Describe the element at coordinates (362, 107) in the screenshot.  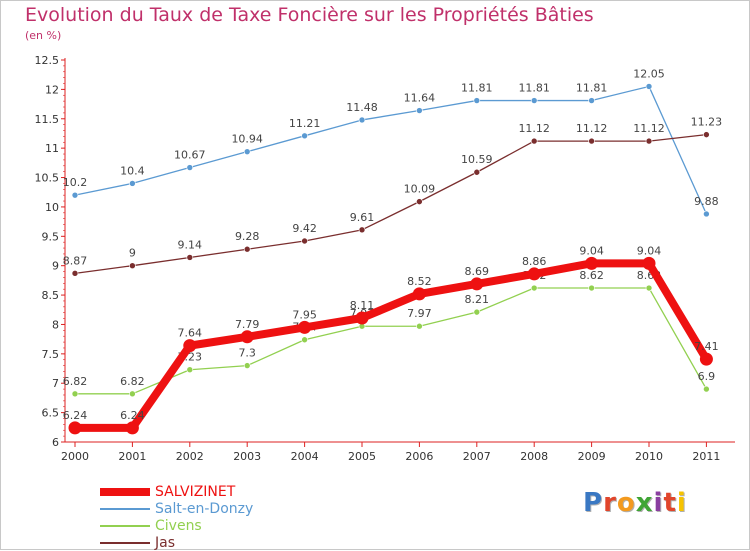
I see `data-label-salt-en-donzy: 11.48` at that location.